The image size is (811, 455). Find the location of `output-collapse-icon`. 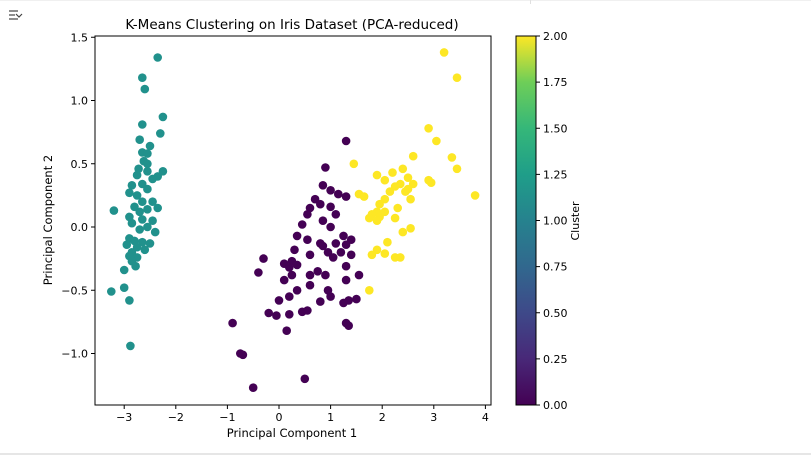

output-collapse-icon is located at coordinates (15, 16).